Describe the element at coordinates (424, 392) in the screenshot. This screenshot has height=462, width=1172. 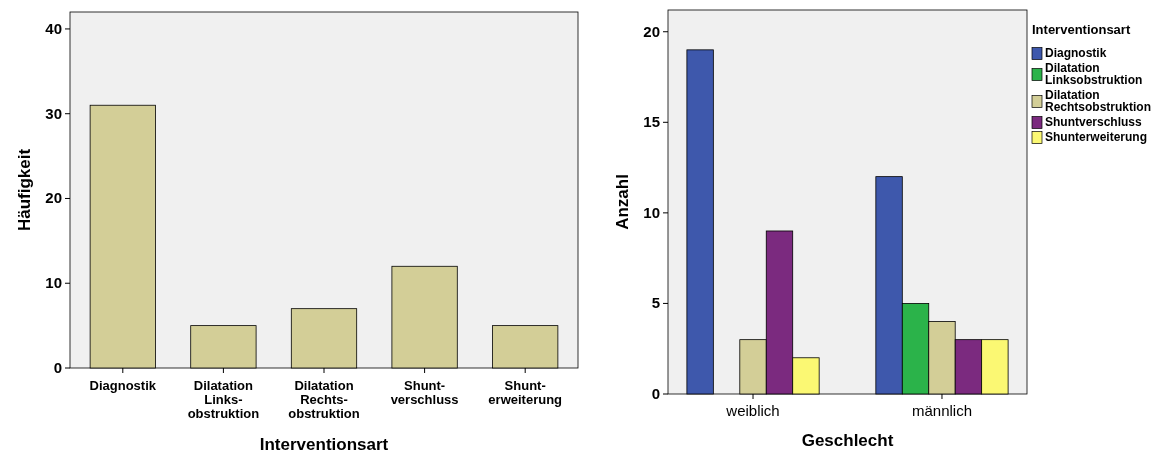
I see `x-tick-label: Shunt- verschluss` at that location.